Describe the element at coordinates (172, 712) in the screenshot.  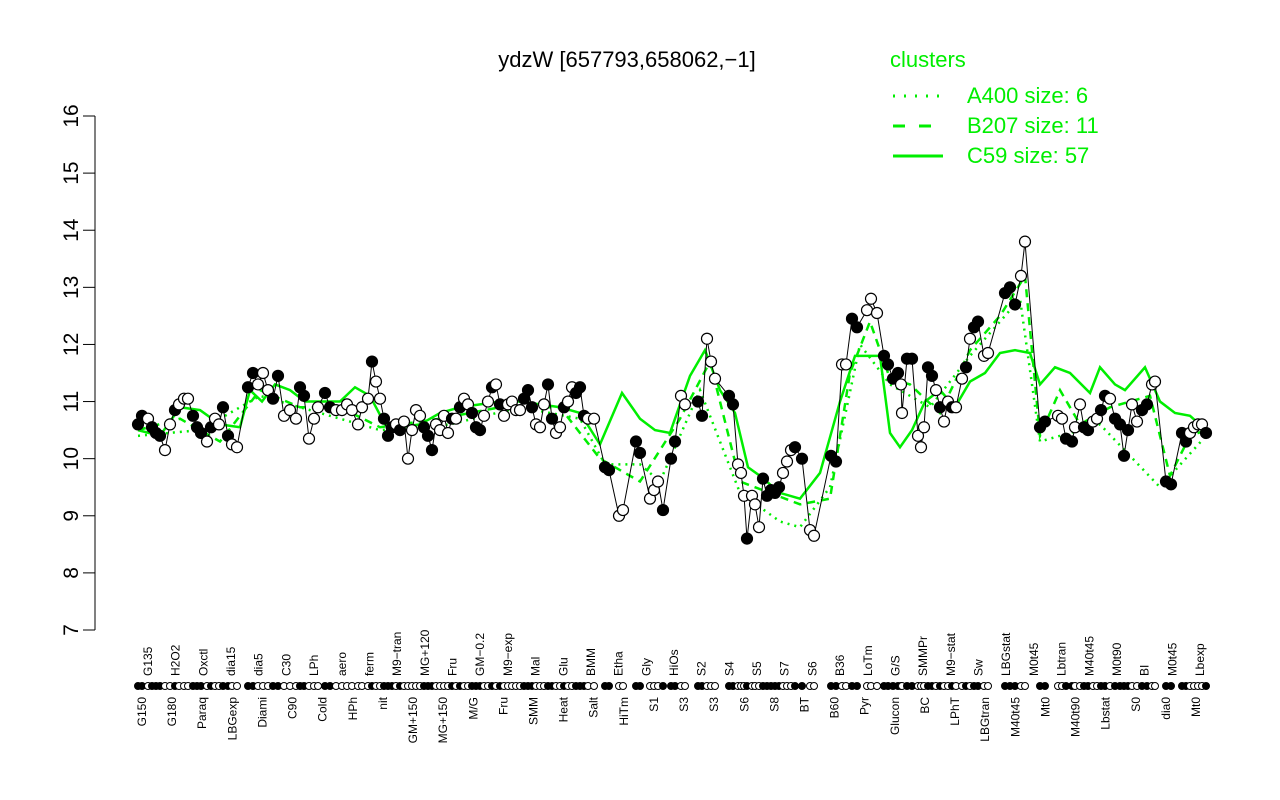
I see `x-tick-label: G180` at that location.